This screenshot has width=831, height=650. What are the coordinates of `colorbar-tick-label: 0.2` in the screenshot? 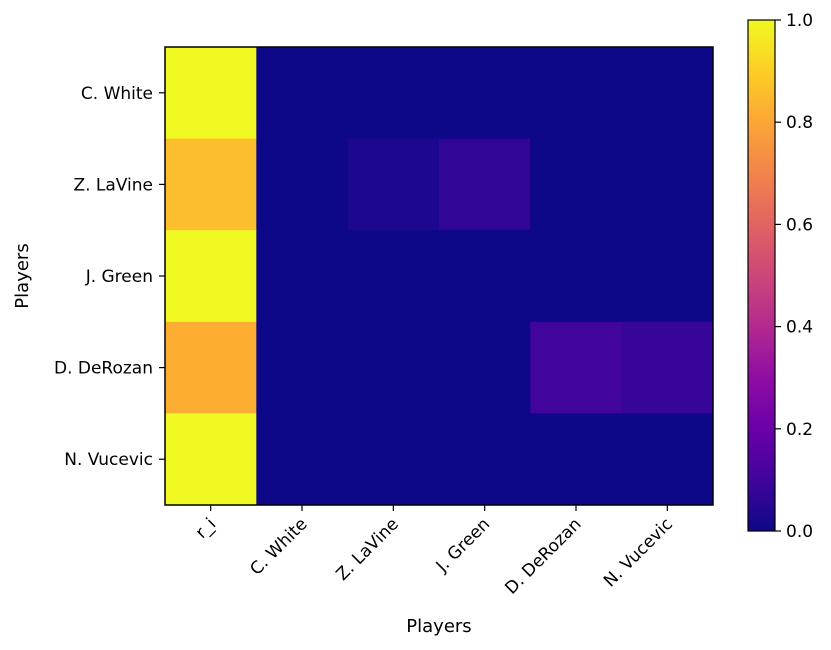 It's located at (799, 430).